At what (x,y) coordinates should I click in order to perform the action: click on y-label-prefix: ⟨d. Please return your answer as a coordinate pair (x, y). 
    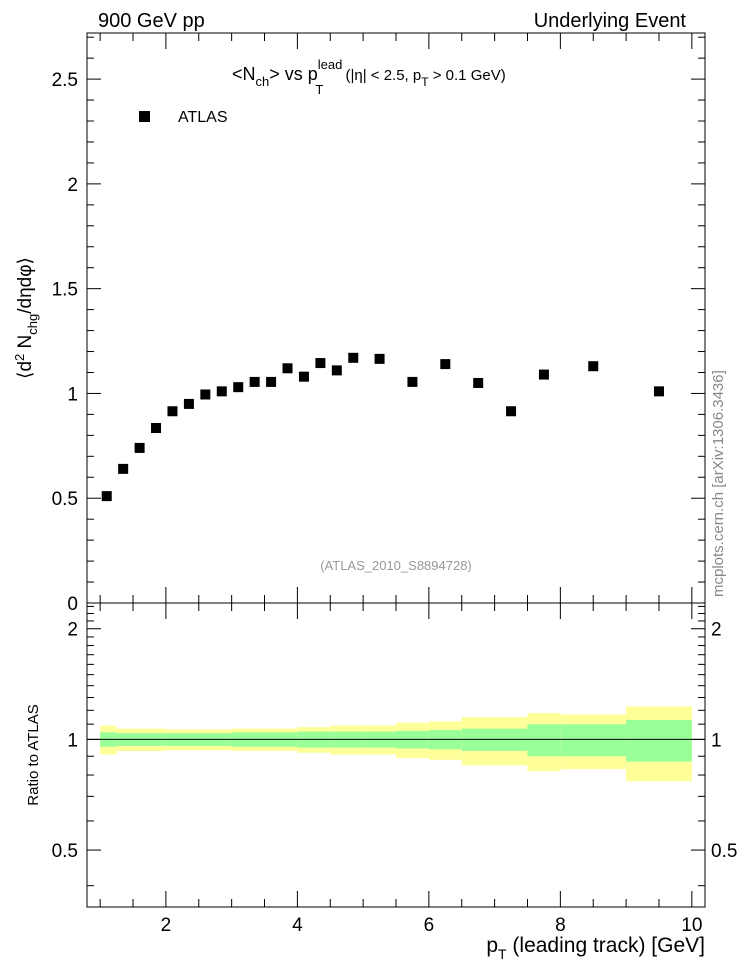
    Looking at the image, I should click on (25, 370).